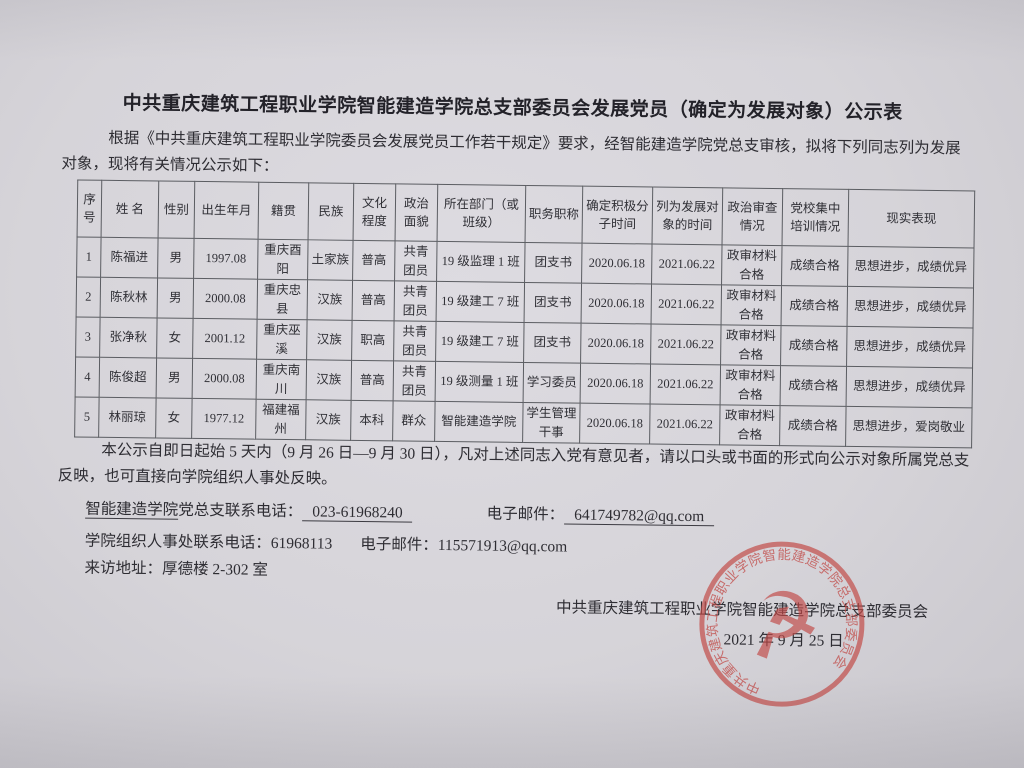  Describe the element at coordinates (132, 510) in the screenshot. I see `contact-branch-name: 智能建造学院` at that location.